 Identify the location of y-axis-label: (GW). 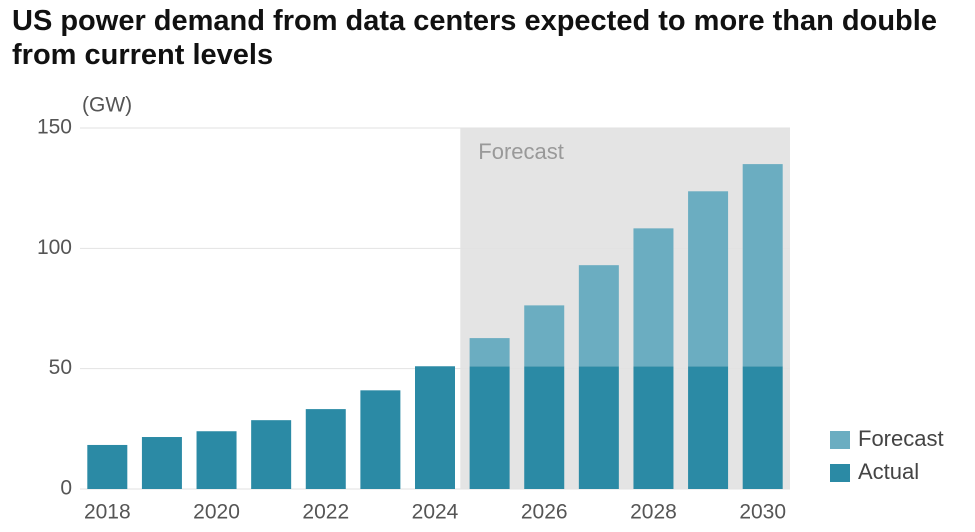
(107, 105).